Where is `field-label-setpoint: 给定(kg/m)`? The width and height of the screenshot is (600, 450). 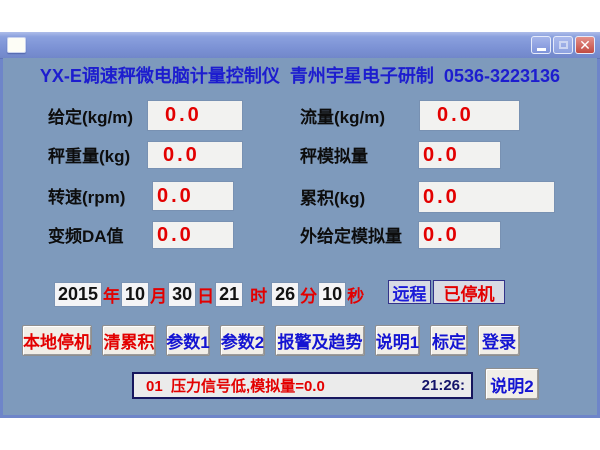 field-label-setpoint: 给定(kg/m) is located at coordinates (90, 117).